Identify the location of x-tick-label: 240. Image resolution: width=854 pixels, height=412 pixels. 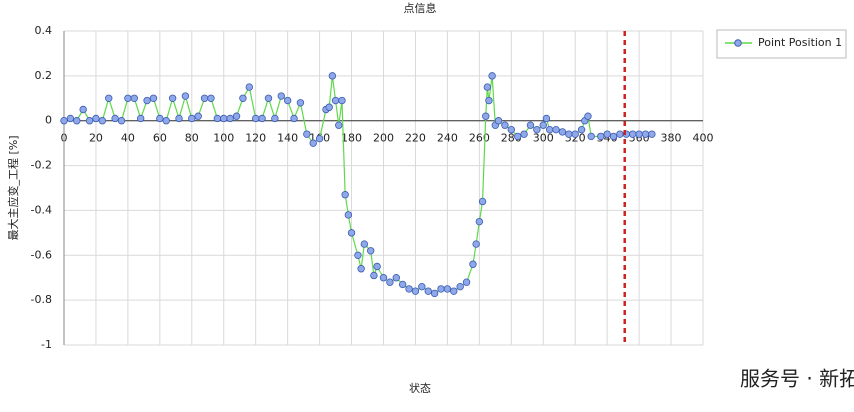
(447, 138).